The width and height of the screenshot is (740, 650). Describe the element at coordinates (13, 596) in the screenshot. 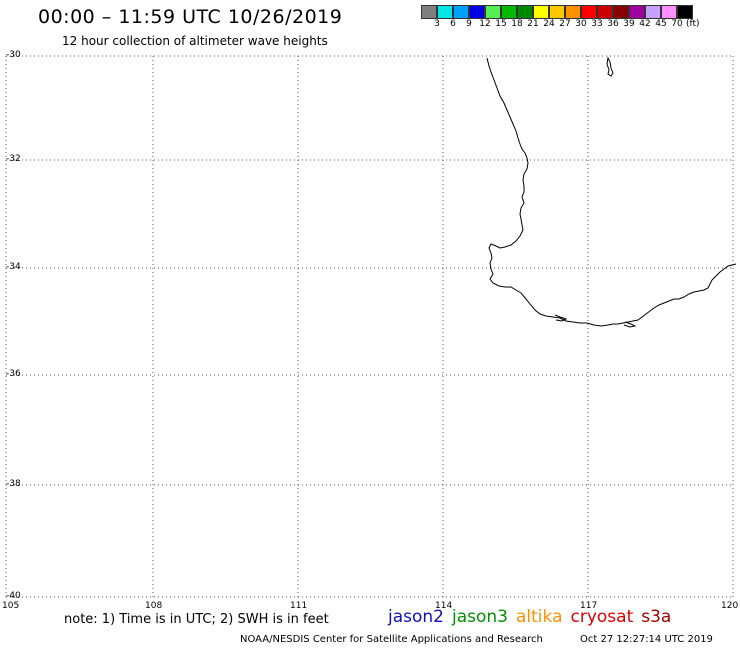

I see `lat-label-40: -40` at that location.